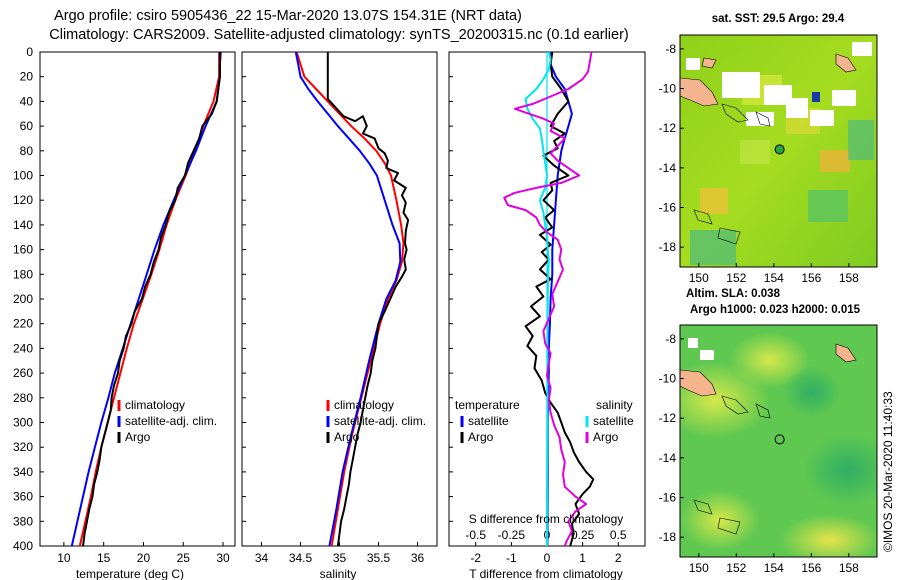 The height and width of the screenshot is (580, 900). What do you see at coordinates (487, 405) in the screenshot?
I see `legend-temperature-heading: temperature` at bounding box center [487, 405].